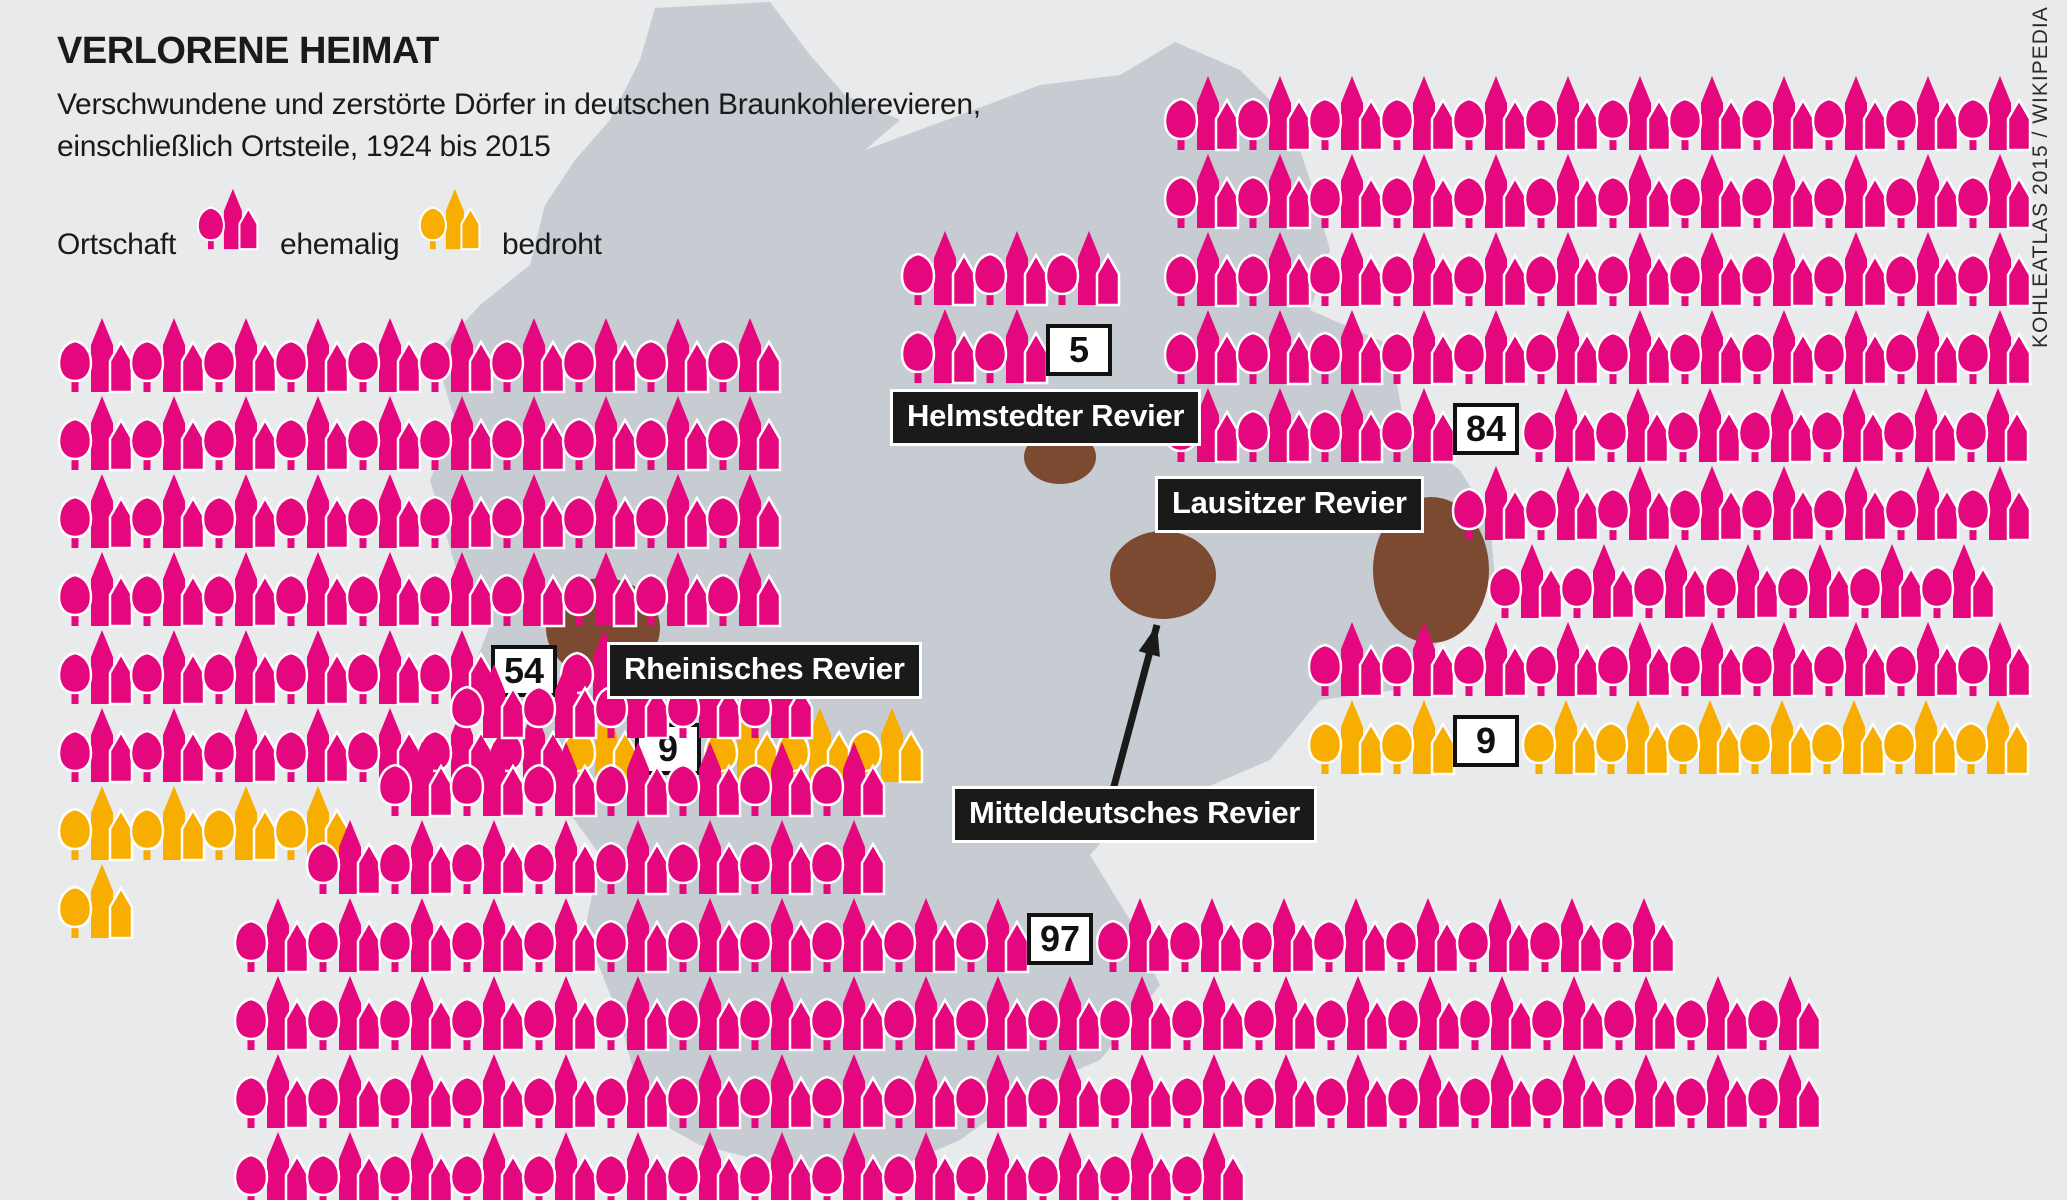 This screenshot has width=2067, height=1200. What do you see at coordinates (1135, 707) in the screenshot?
I see `mitteldeutsches-arrow` at bounding box center [1135, 707].